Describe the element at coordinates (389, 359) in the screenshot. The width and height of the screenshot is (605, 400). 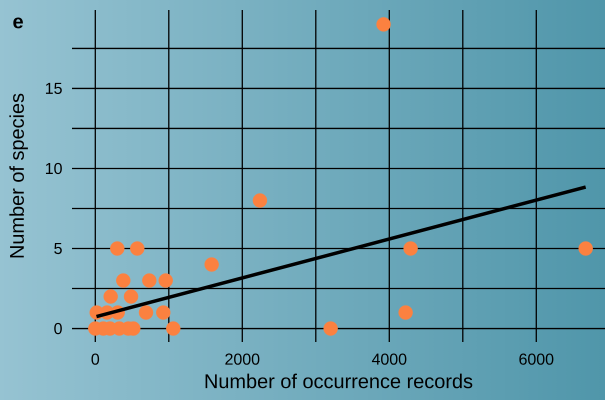
I see `x-tick-label: 4000` at that location.